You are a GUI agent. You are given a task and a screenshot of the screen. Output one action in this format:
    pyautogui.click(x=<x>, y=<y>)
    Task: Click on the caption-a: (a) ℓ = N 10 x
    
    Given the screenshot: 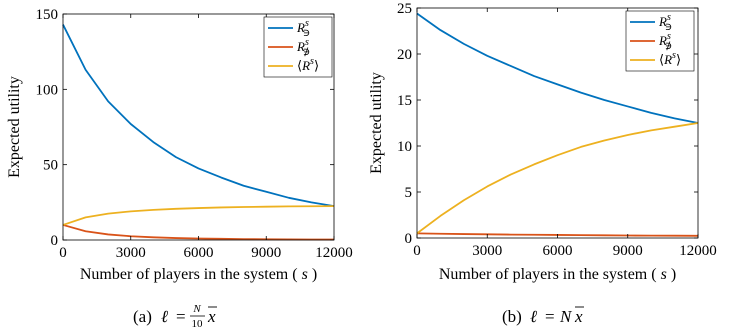 What is the action you would take?
    pyautogui.click(x=175, y=316)
    